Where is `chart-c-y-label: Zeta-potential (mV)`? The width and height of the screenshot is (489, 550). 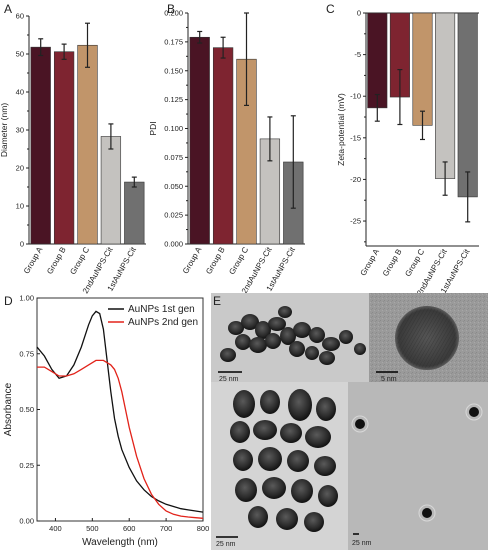
chart-c-y-label: Zeta-potential (mV) is located at coordinates (341, 129).